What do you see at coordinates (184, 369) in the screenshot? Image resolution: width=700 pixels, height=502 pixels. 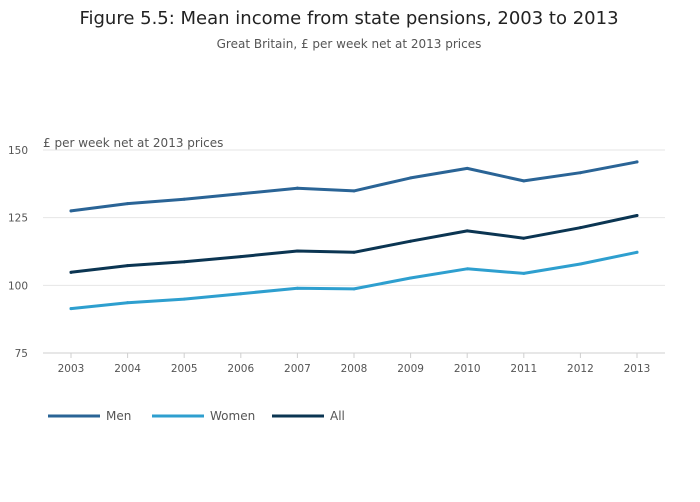 I see `x-tick-label: 2005` at bounding box center [184, 369].